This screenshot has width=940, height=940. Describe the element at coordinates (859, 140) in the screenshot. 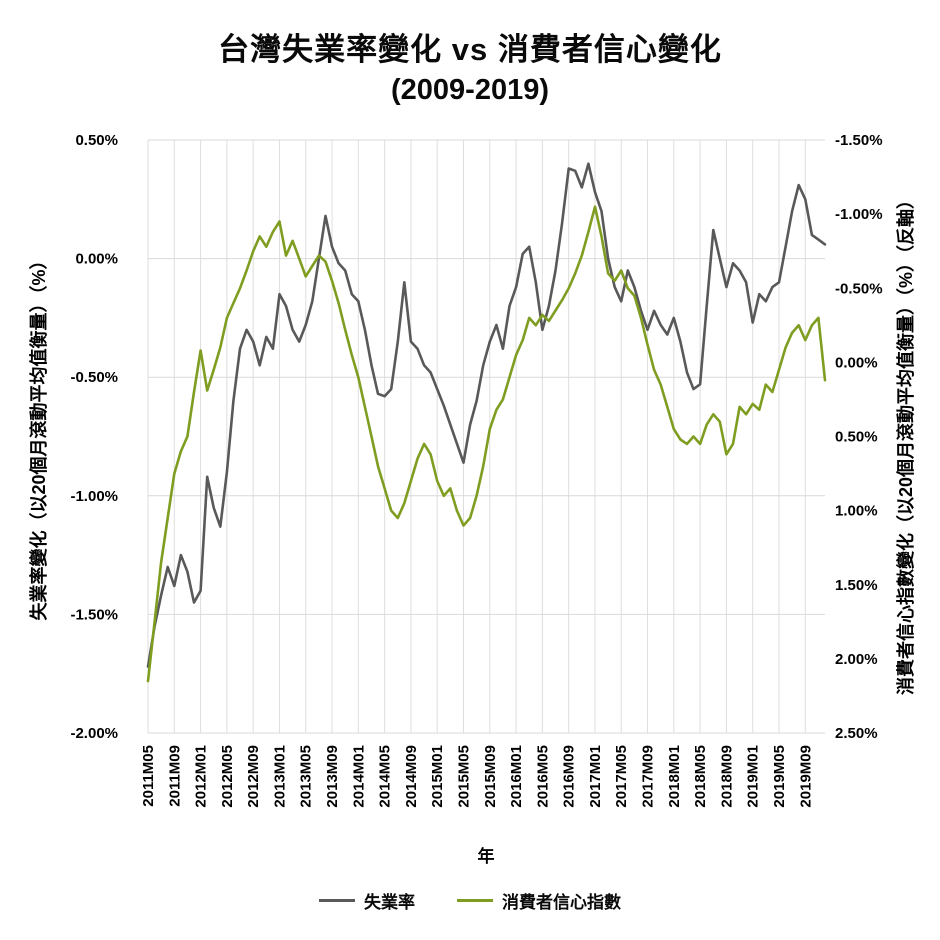

I see `right-tick-label: -1.50%` at that location.